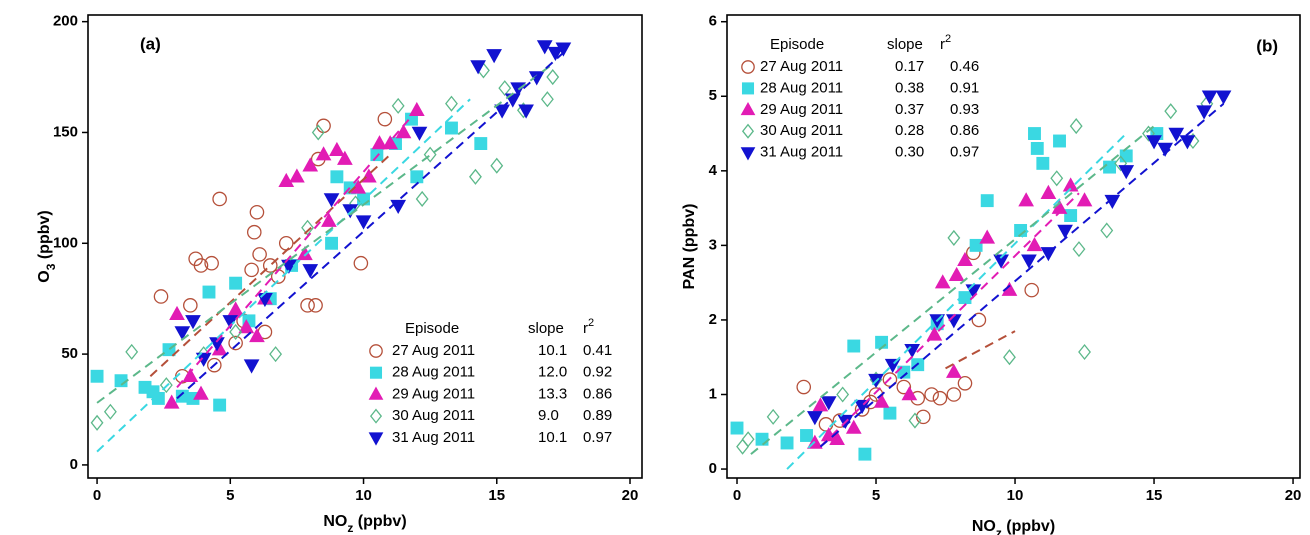  Describe the element at coordinates (909, 66) in the screenshot. I see `legend-slope: 0.17` at that location.